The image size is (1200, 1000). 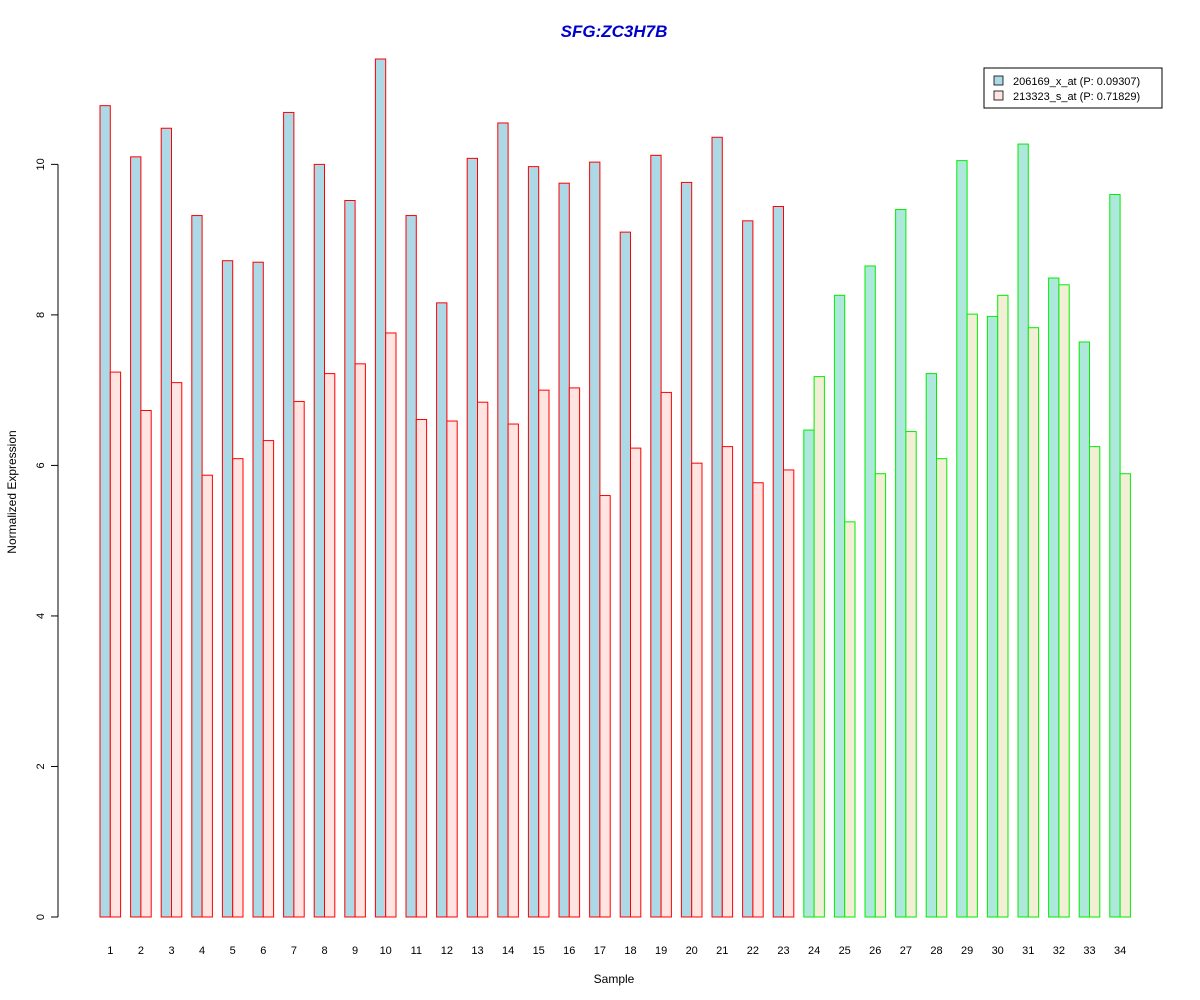 I want to click on legend-box, so click(x=1073, y=88).